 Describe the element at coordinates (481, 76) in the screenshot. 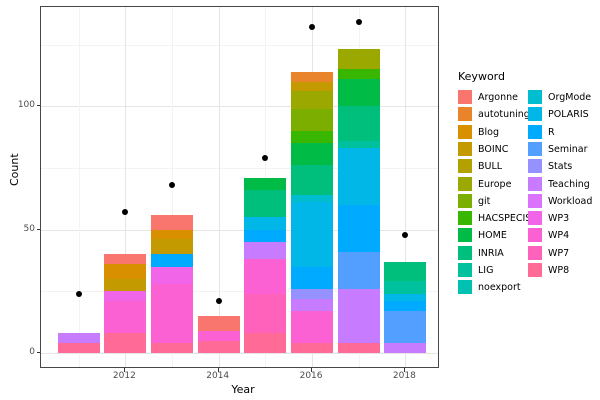

I see `legend-title: Keyword` at that location.